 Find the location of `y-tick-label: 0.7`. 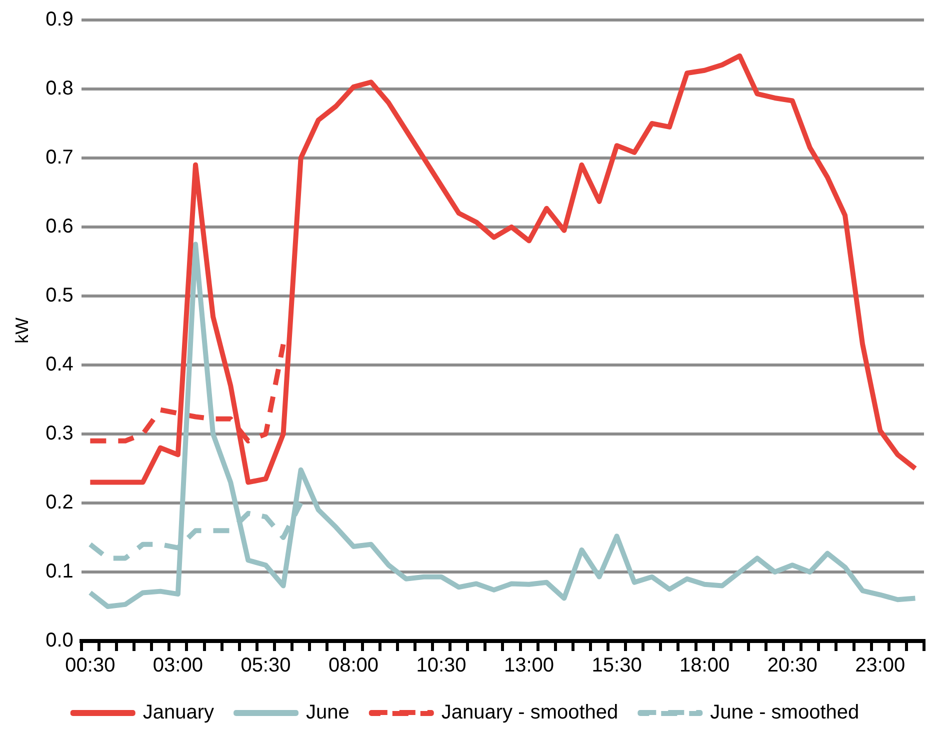

y-tick-label: 0.7 is located at coordinates (60, 157).